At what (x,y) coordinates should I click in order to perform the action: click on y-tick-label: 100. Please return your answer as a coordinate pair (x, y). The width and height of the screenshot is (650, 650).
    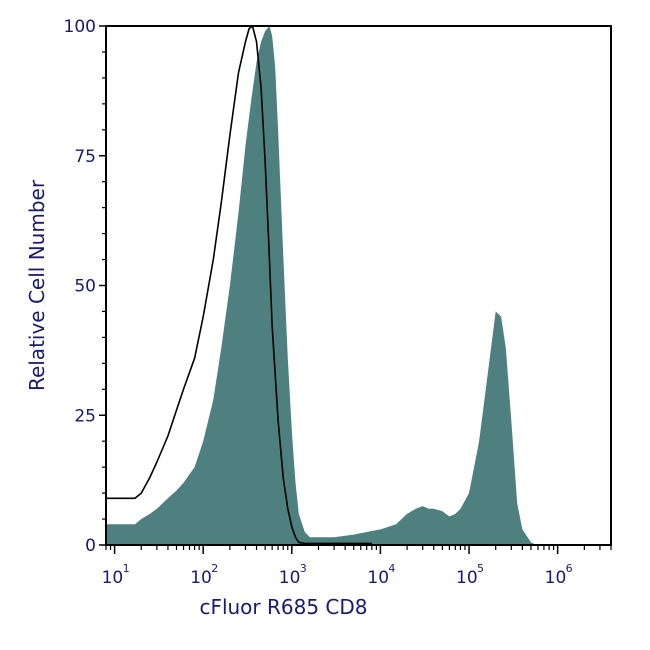
    Looking at the image, I should click on (80, 27).